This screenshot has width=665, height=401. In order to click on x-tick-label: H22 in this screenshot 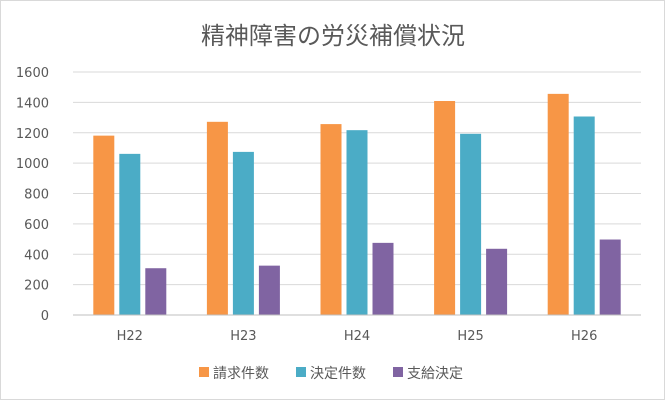, I will do `click(130, 336)`.